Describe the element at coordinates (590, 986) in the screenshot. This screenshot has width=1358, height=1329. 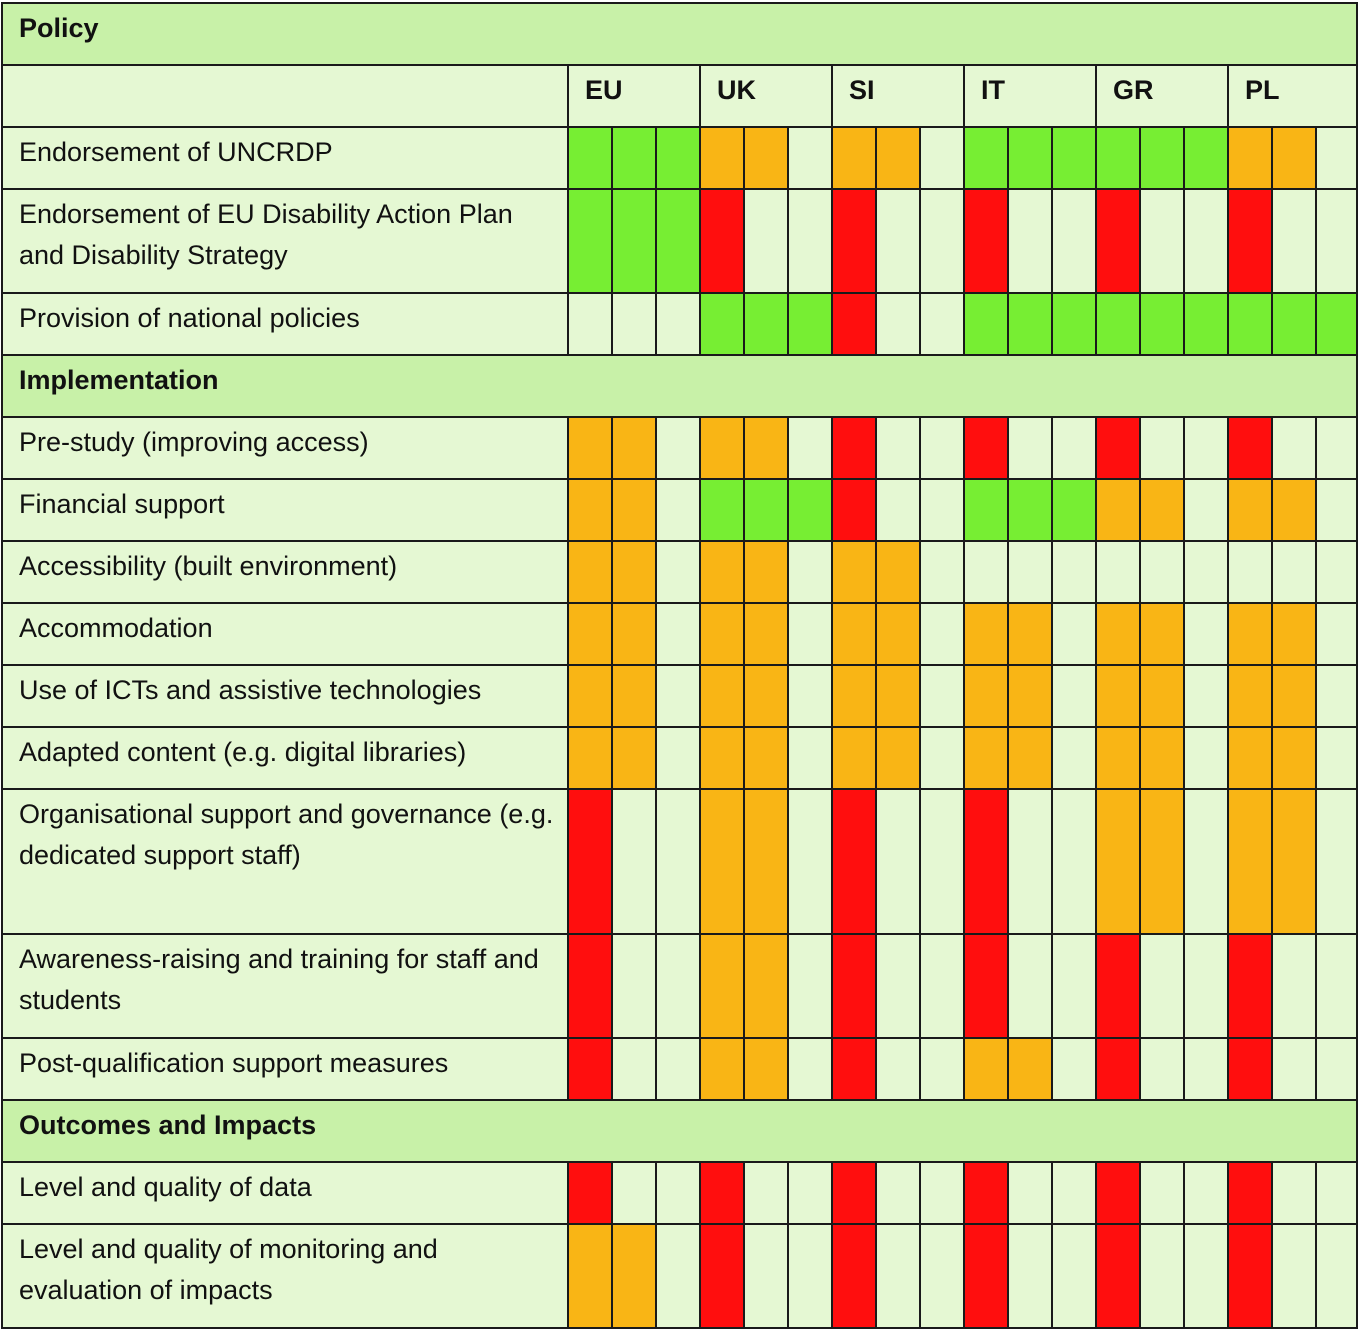
I see `status-cell-eu-1-red` at that location.